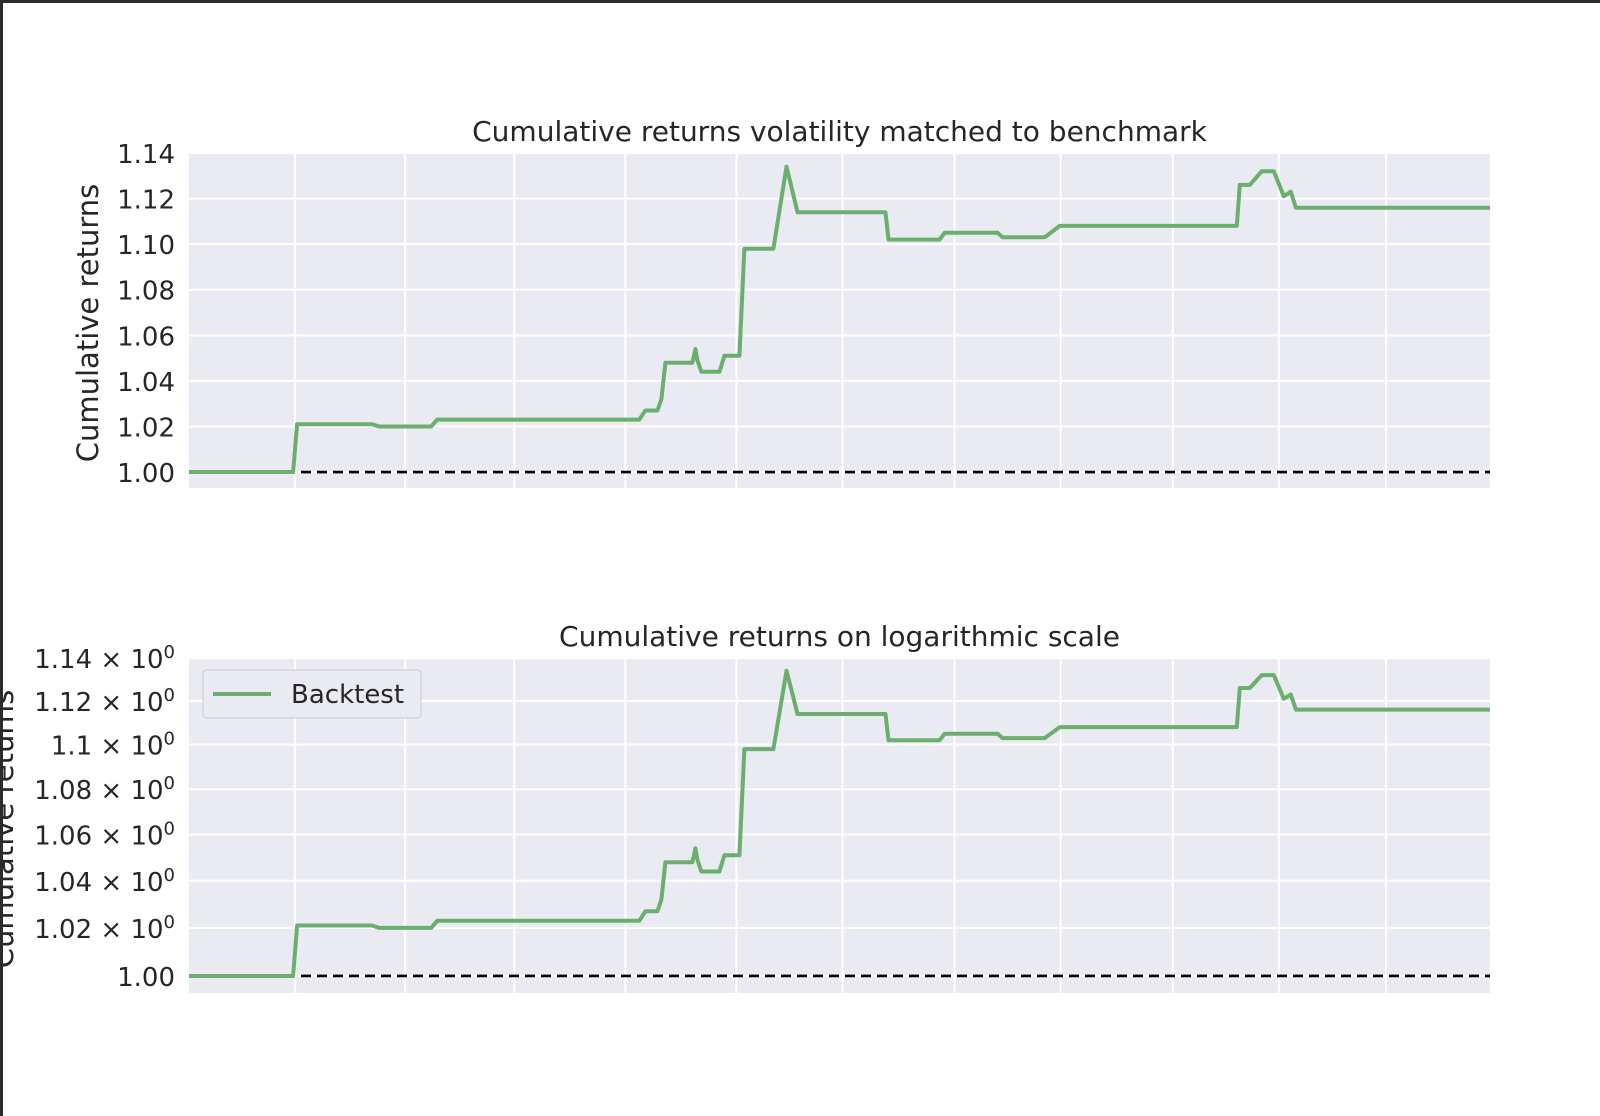 This screenshot has height=1116, width=1600. Describe the element at coordinates (104, 658) in the screenshot. I see `y-tick-label: 1.14 × 100` at that location.